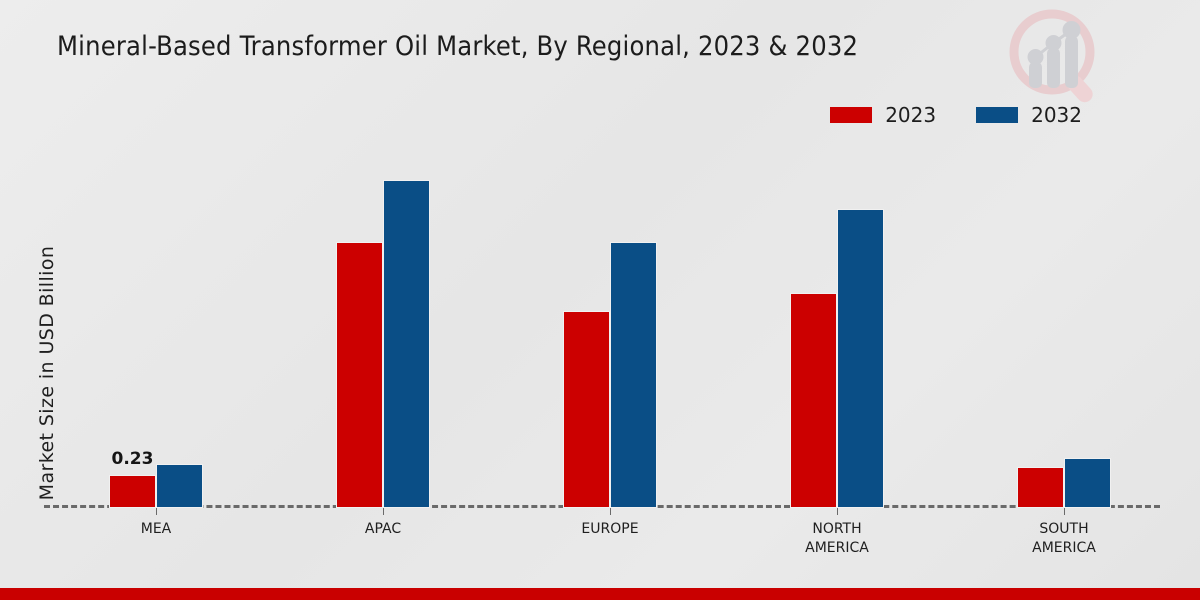 This screenshot has height=600, width=1200. What do you see at coordinates (132, 459) in the screenshot?
I see `bar-value-label: 0.23` at bounding box center [132, 459].